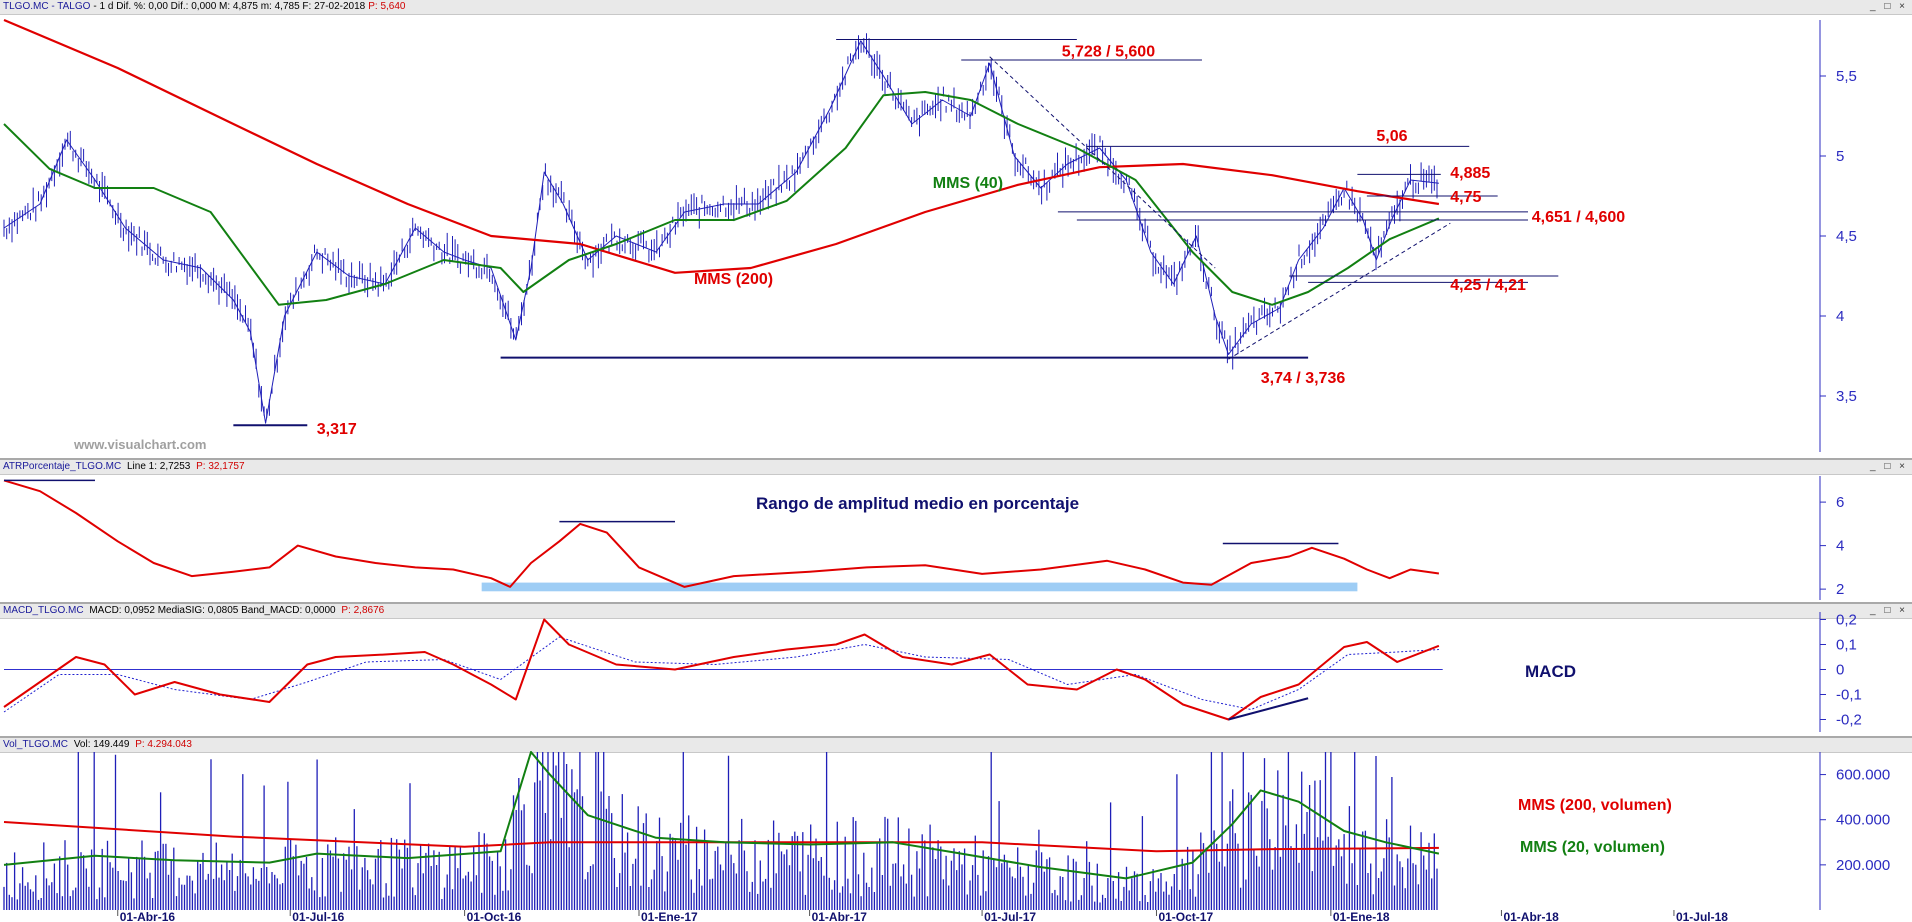  Describe the element at coordinates (1863, 865) in the screenshot. I see `y-tick-label: 200.000` at that location.